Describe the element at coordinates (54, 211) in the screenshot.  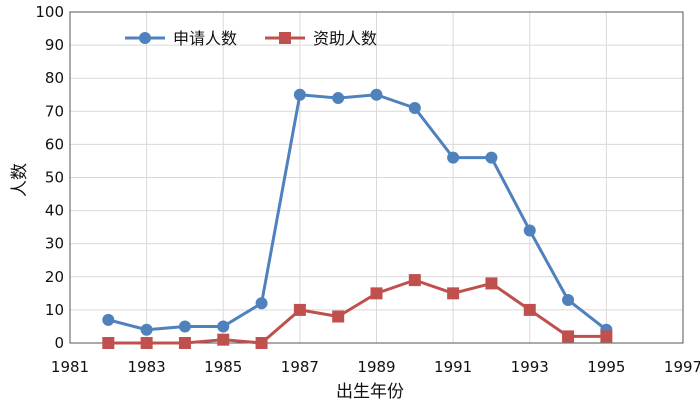
I see `y-tick-label: 40` at that location.